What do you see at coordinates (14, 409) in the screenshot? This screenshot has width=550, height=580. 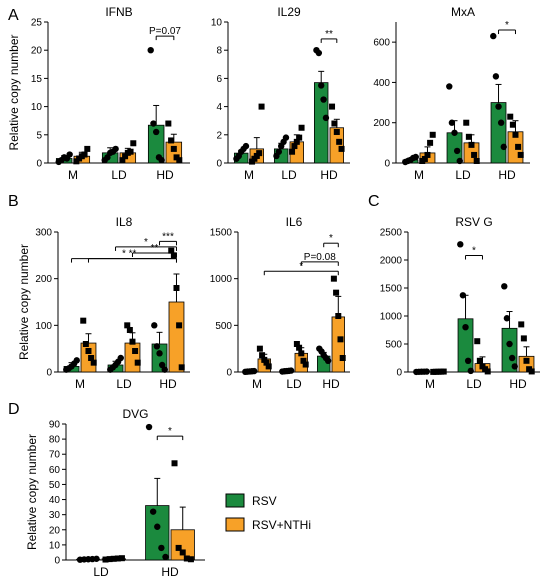 I see `svg-text: D` at bounding box center [14, 409].